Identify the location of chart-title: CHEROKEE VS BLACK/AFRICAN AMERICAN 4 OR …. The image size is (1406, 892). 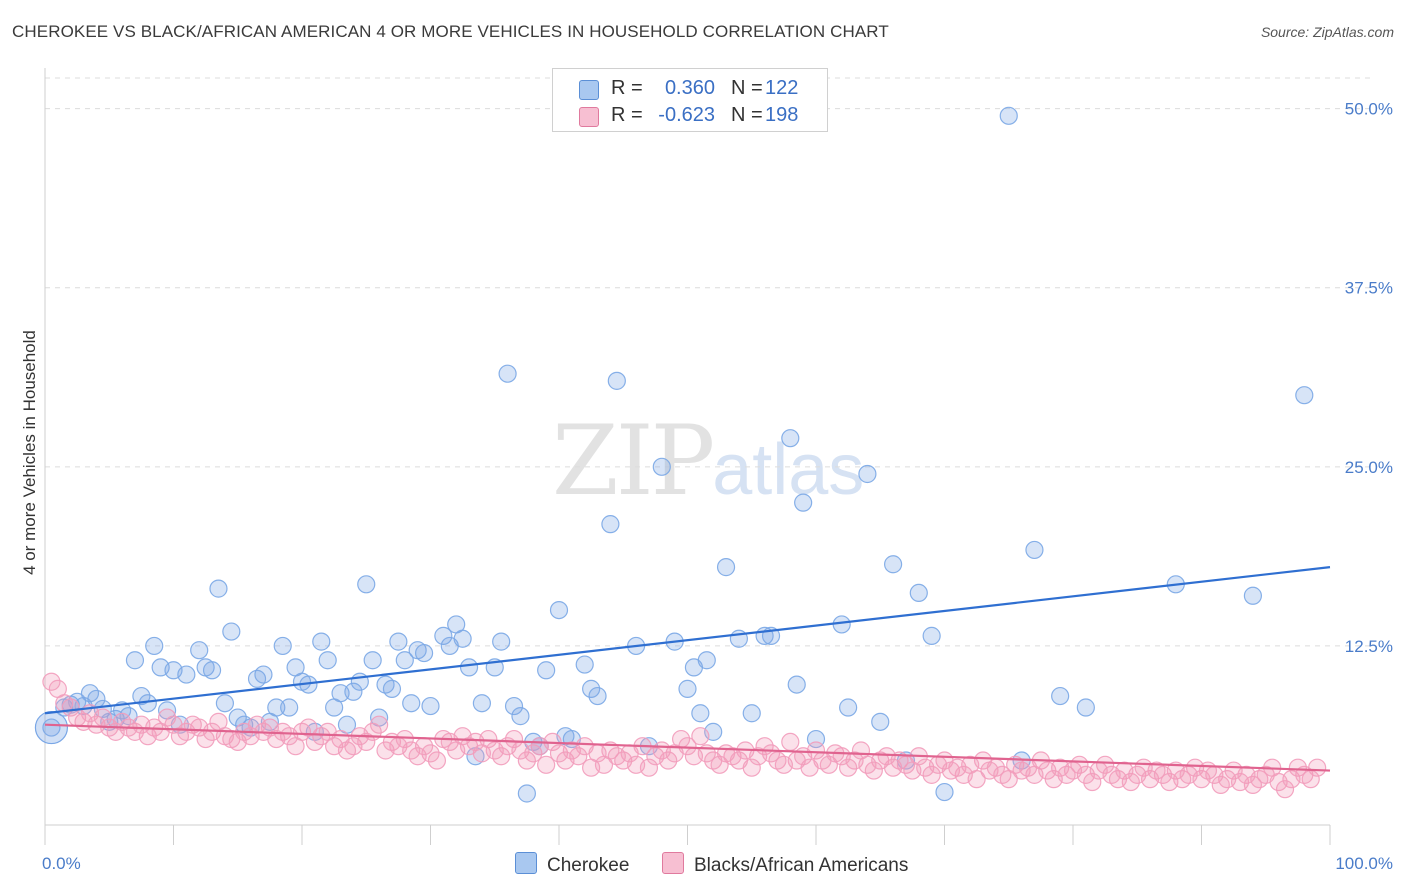
(450, 31).